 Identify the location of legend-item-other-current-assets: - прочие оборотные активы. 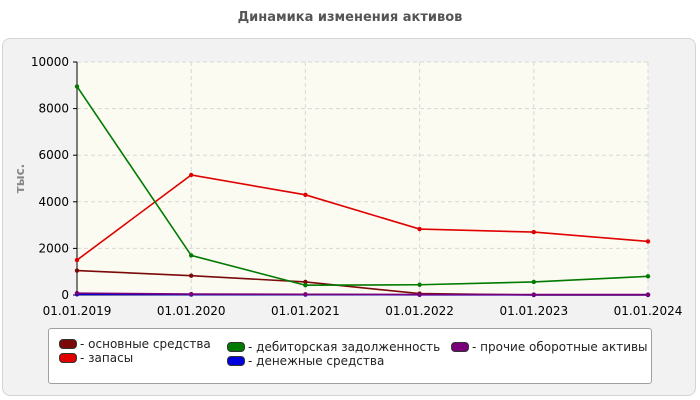
(549, 347).